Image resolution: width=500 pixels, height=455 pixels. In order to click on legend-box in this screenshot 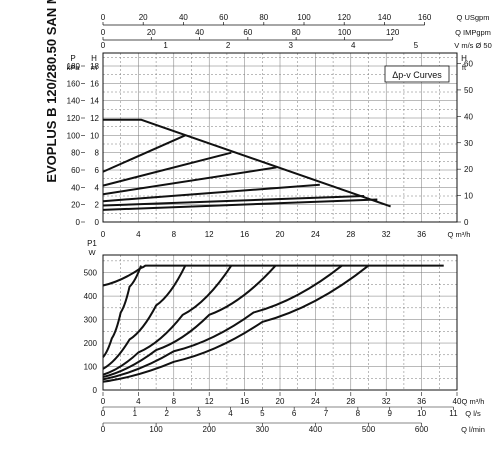, I will do `click(417, 74)`.